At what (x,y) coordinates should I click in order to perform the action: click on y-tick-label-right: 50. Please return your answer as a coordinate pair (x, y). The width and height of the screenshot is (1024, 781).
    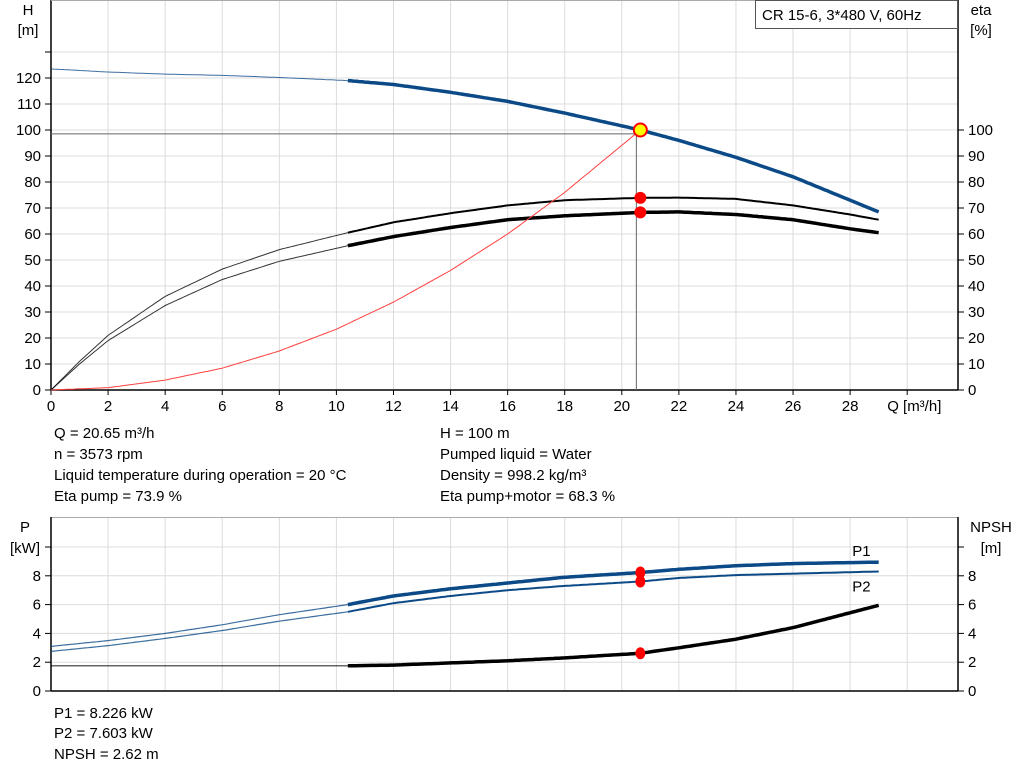
    Looking at the image, I should click on (976, 260).